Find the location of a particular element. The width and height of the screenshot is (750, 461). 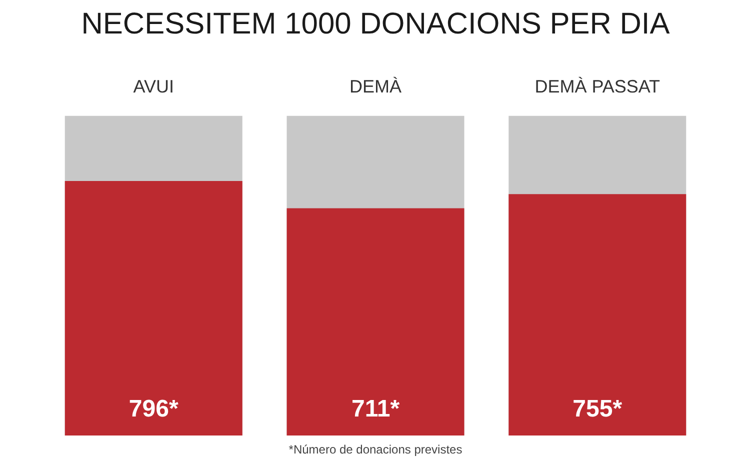

text: *Número de donacions previstes is located at coordinates (375, 449).